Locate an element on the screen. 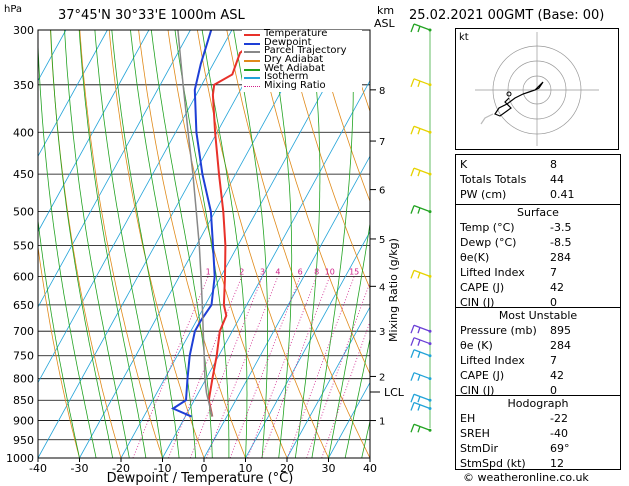 This screenshot has height=486, width=629. datetime-title: 25.02.2021 00GMT (Base: 00) is located at coordinates (507, 15).